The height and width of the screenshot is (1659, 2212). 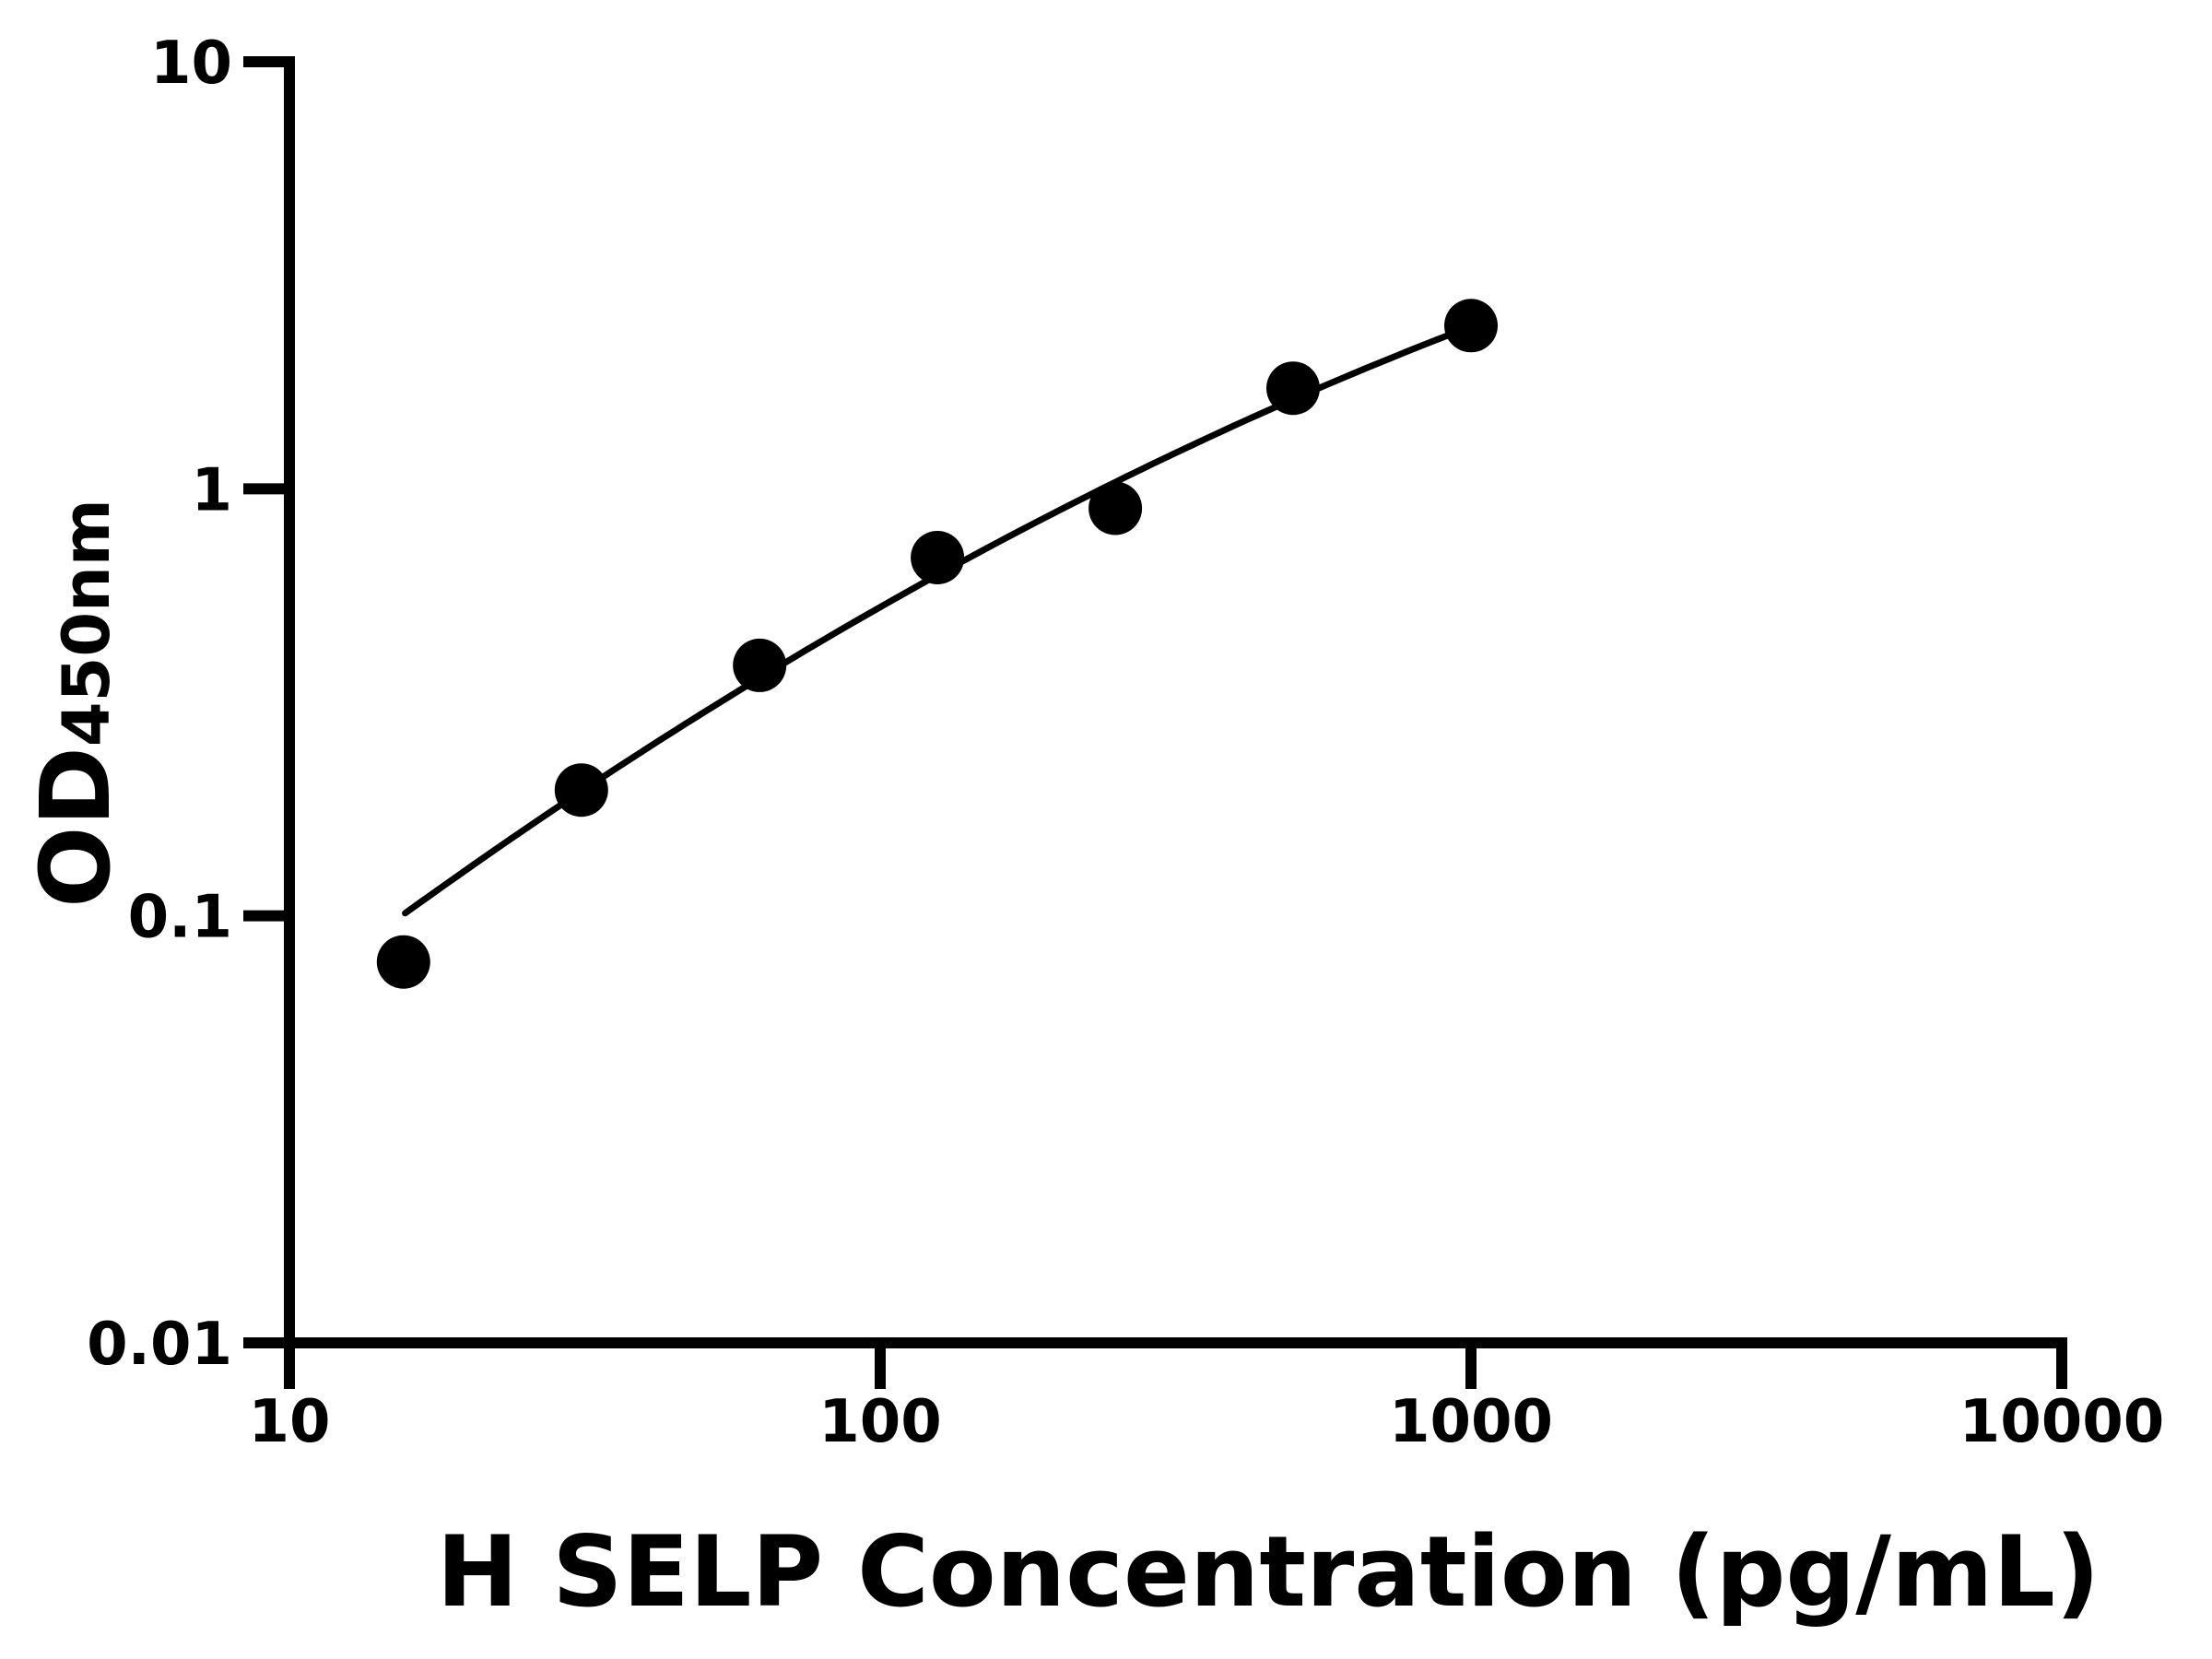 What do you see at coordinates (191, 63) in the screenshot?
I see `y-tick-label-10: 10` at bounding box center [191, 63].